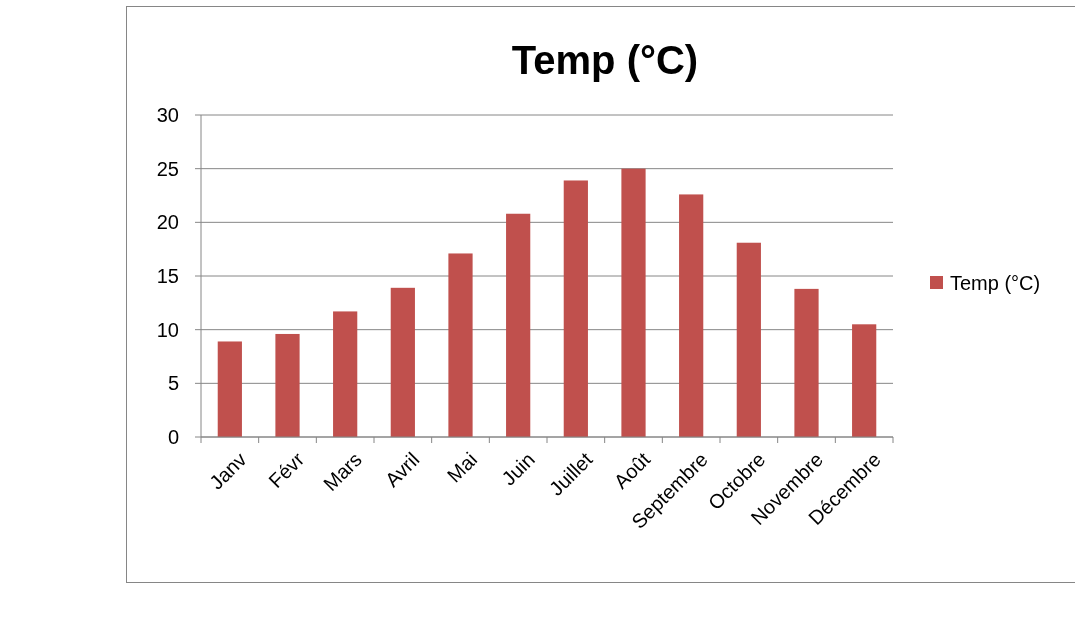  I want to click on y-tick-label: 15, so click(167, 276).